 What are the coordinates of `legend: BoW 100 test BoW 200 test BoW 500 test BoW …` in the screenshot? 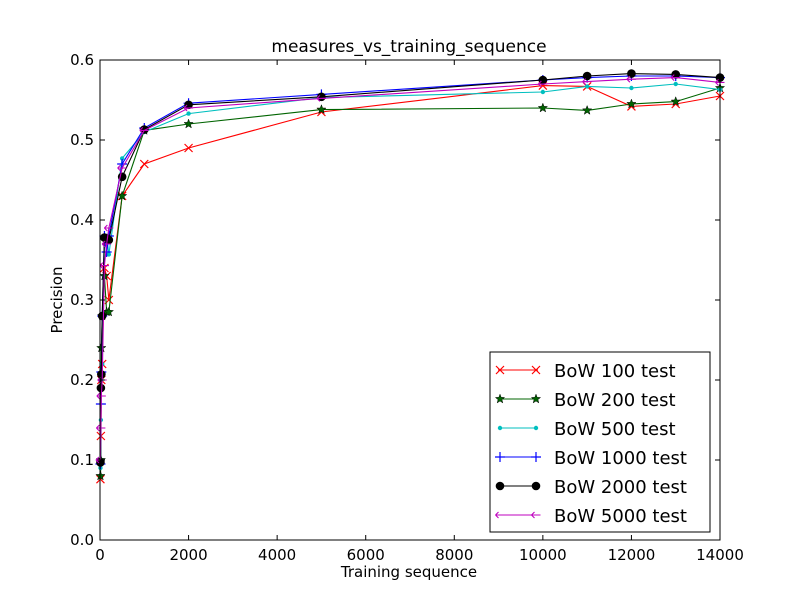 It's located at (600, 442).